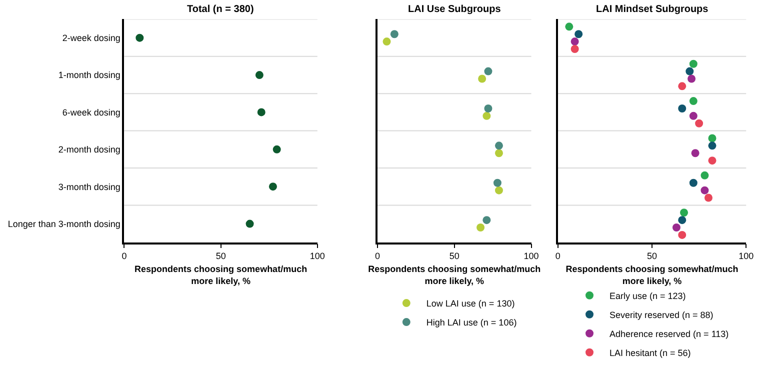 The image size is (763, 367). Describe the element at coordinates (89, 149) in the screenshot. I see `y-tick-label: 2-month dosing` at that location.